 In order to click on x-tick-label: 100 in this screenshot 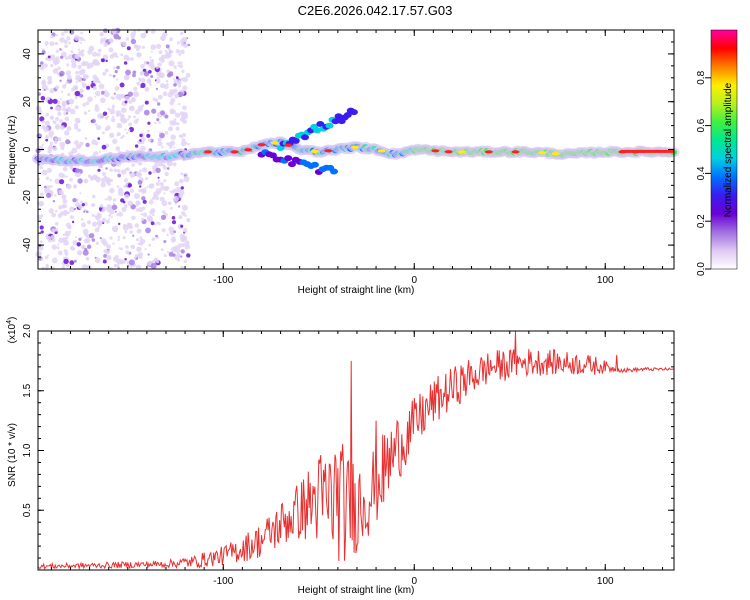, I will do `click(605, 581)`.